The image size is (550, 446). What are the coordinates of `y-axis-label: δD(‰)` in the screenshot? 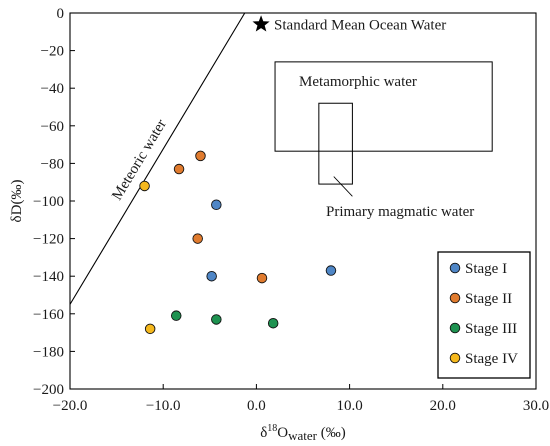 It's located at (17, 201).